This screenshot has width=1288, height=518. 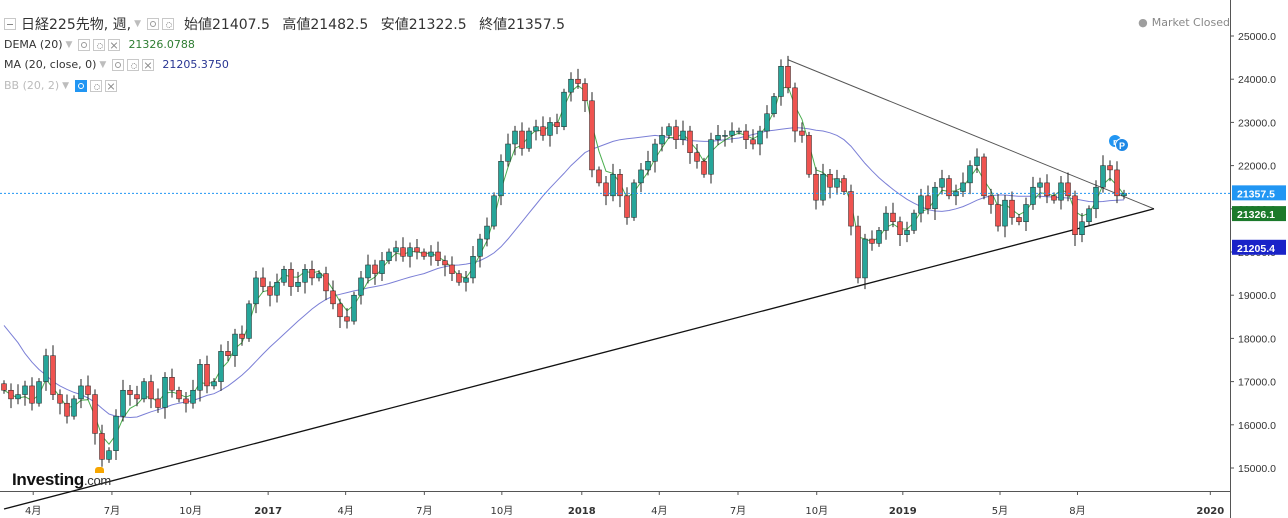 I want to click on bb-close-icon, so click(x=111, y=85).